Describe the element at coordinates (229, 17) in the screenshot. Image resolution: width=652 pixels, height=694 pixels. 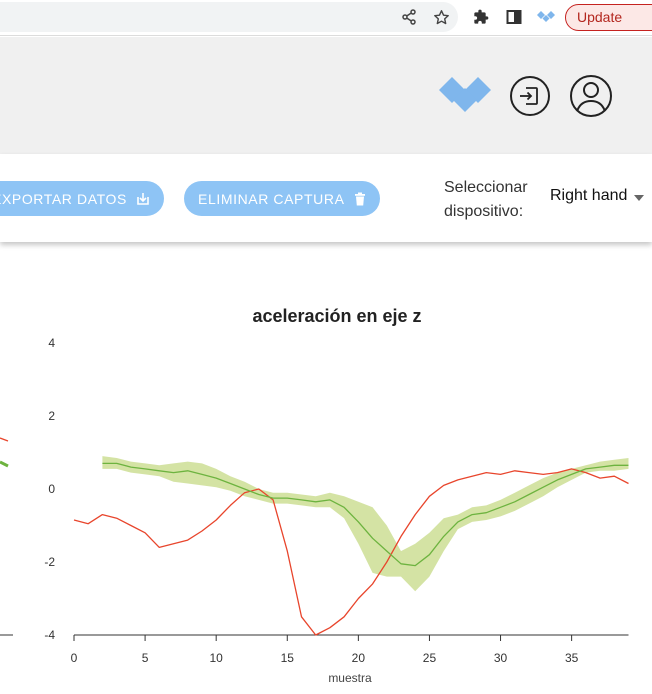
I see `address-bar` at that location.